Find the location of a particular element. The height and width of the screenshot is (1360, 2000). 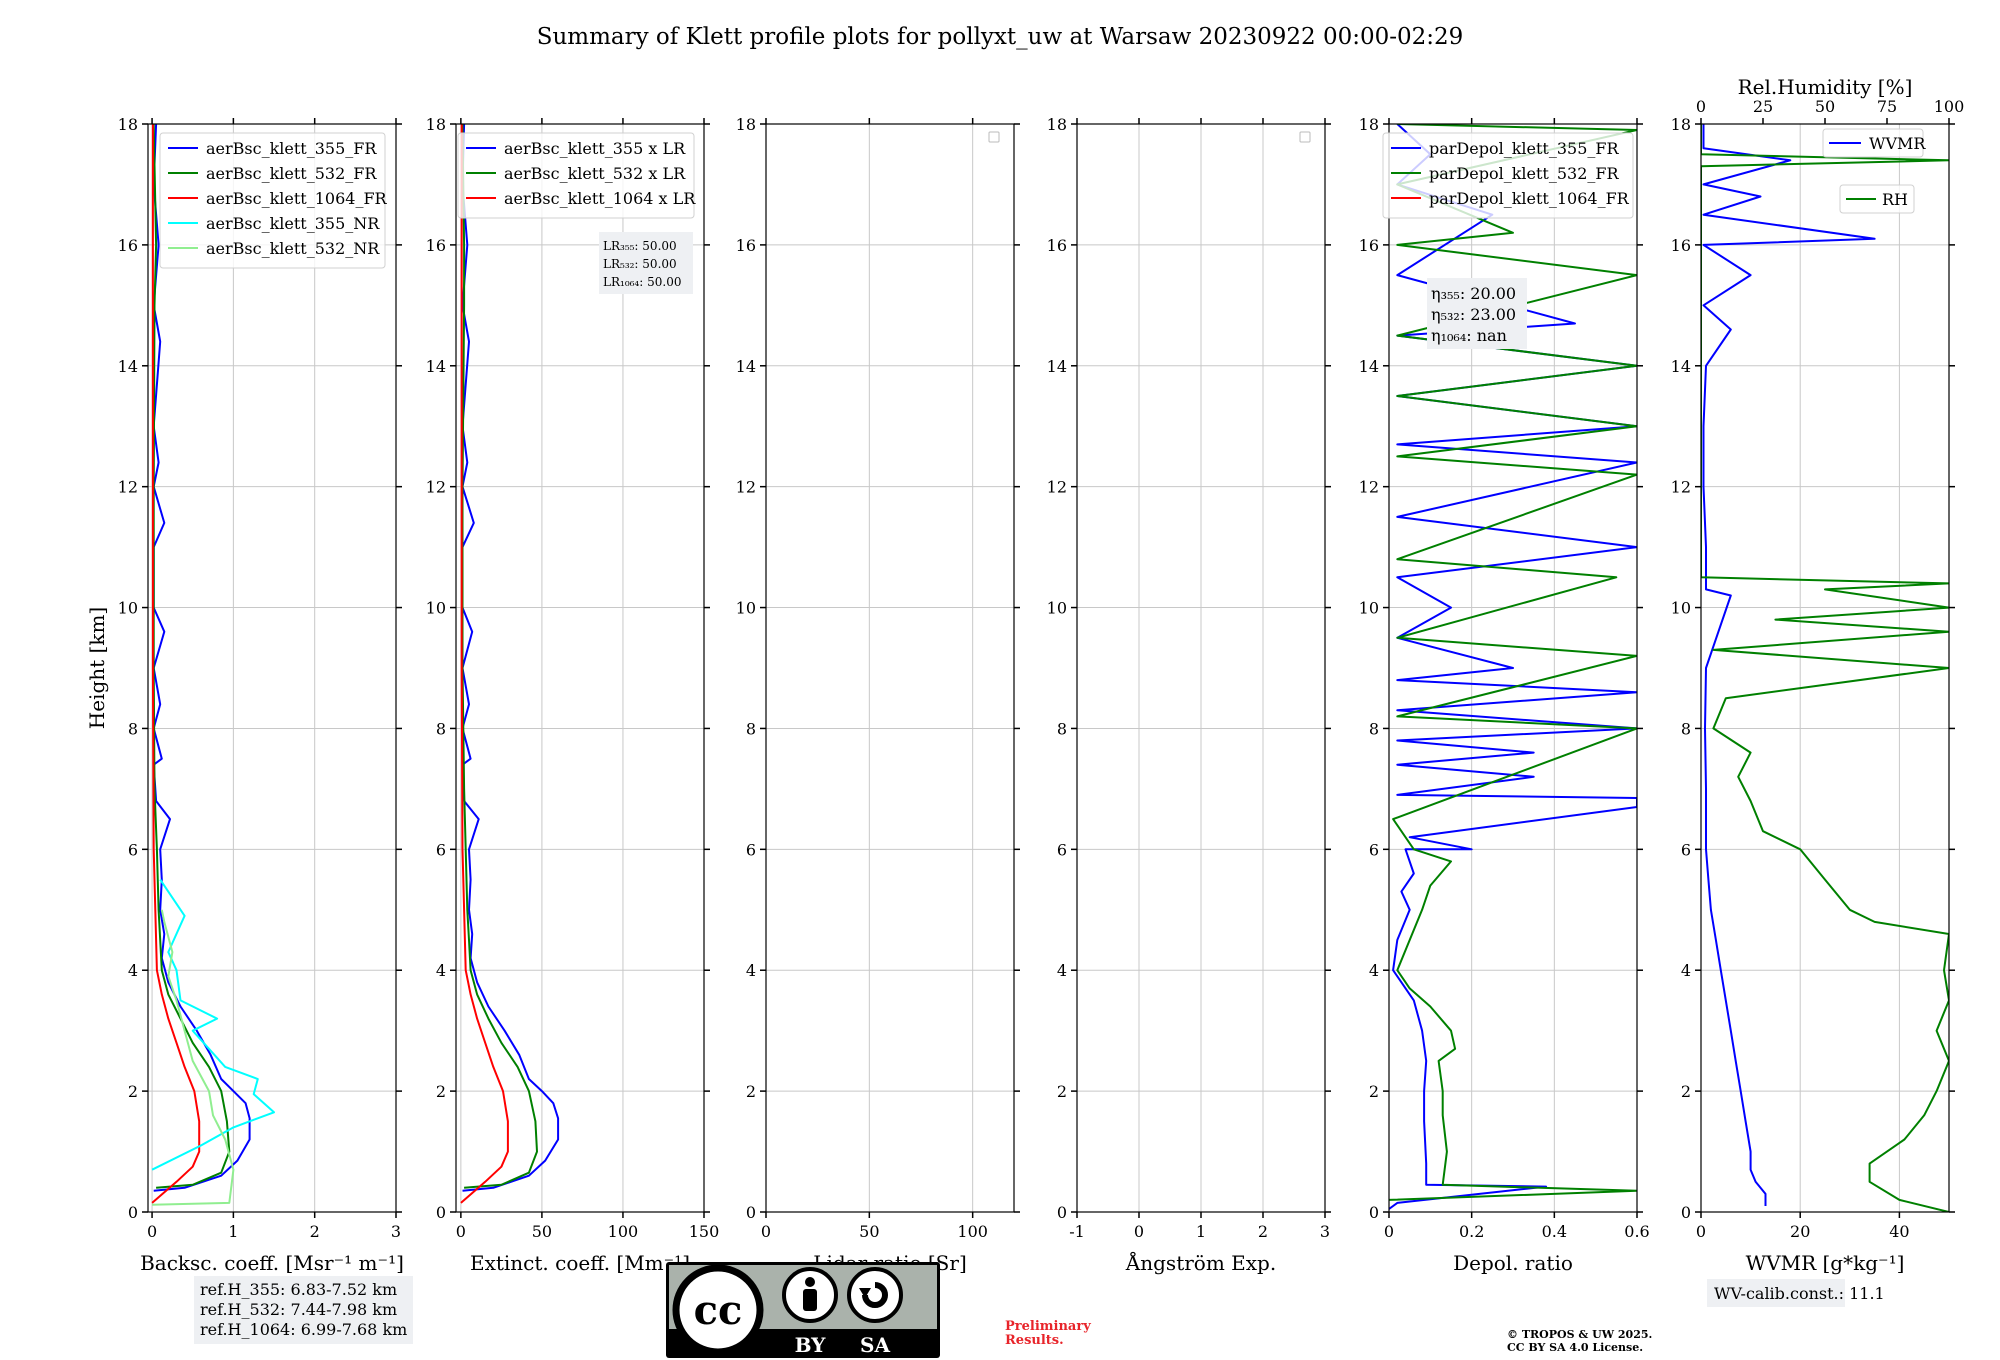

x-tick-label: 1 is located at coordinates (1201, 1231).